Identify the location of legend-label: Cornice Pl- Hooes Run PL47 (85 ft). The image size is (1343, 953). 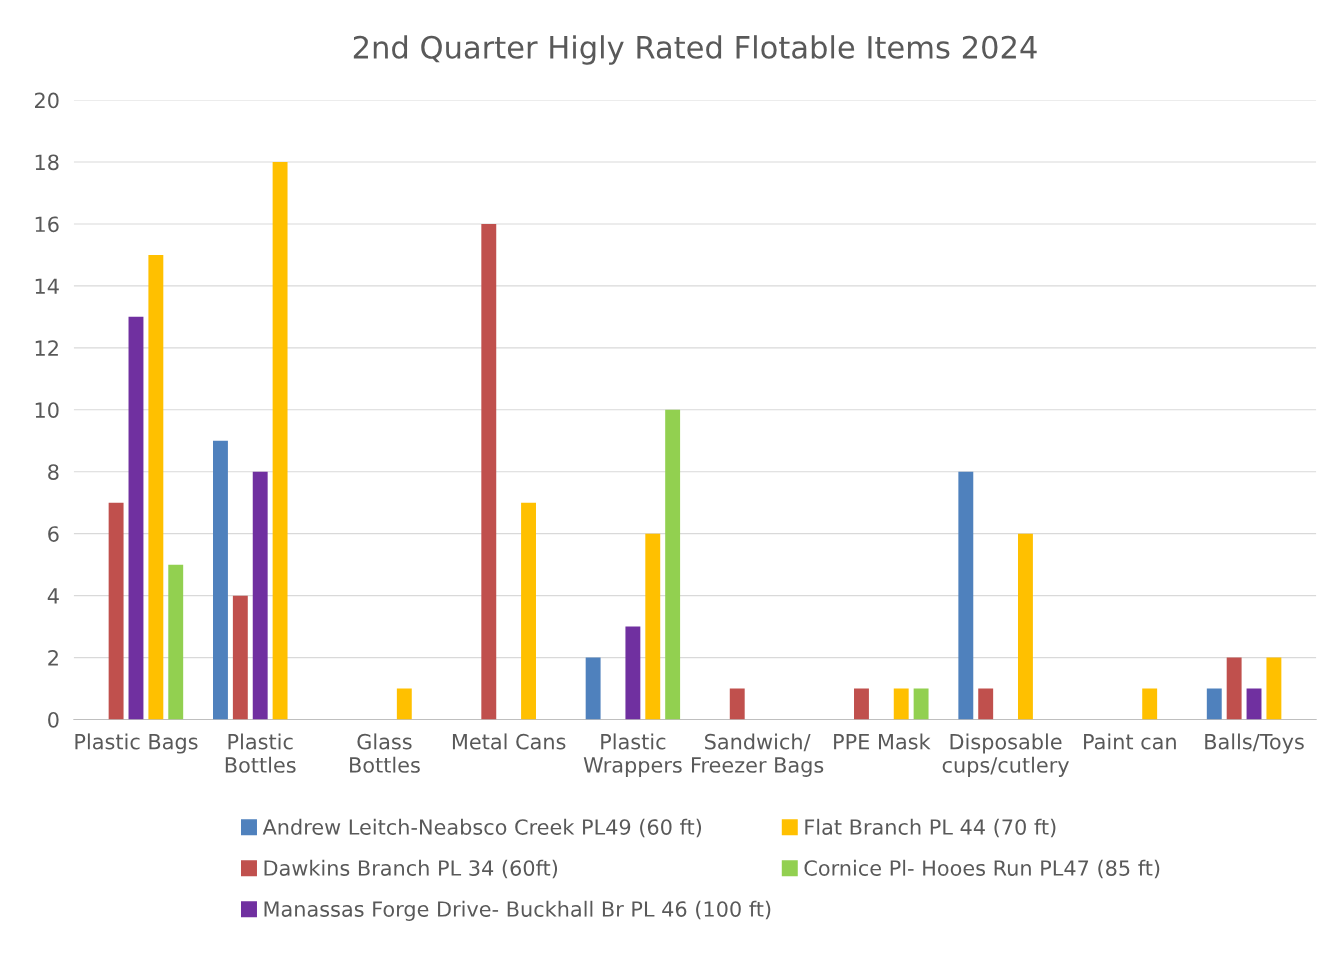
(982, 869).